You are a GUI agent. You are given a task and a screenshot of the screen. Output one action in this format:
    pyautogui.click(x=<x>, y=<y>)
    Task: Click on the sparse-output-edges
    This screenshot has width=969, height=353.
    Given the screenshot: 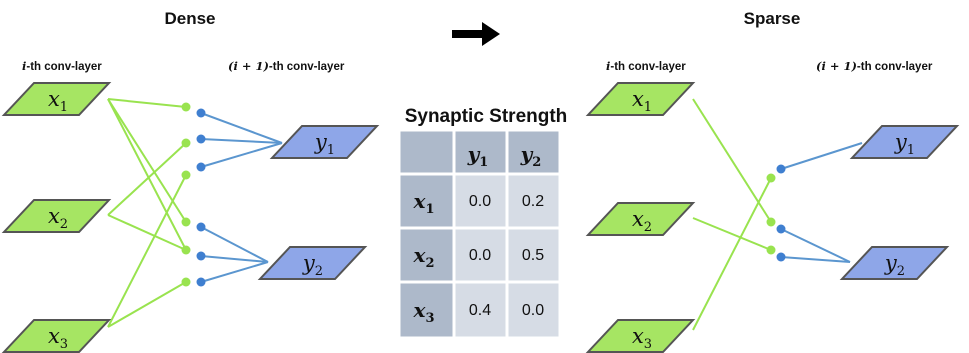 What is the action you would take?
    pyautogui.click(x=821, y=202)
    